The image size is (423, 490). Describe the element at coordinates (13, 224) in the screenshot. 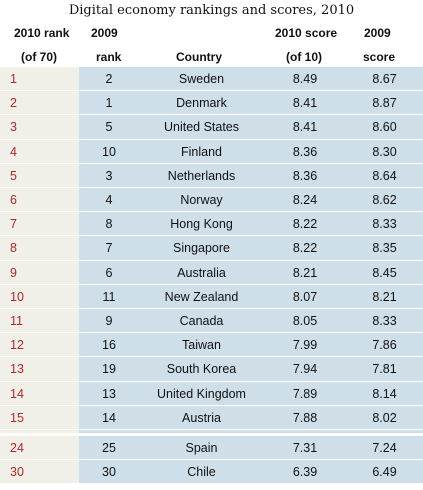

I see `rank-2010-cell: 7` at that location.